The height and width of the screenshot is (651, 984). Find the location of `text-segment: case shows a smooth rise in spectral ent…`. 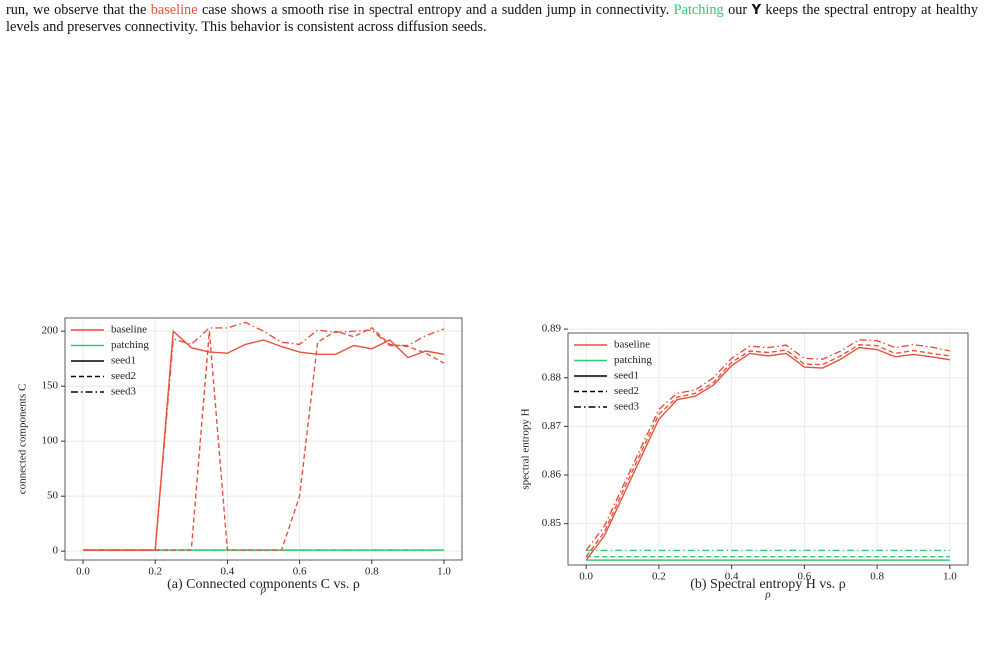

text-segment: case shows a smooth rise in spectral ent… is located at coordinates (435, 10).